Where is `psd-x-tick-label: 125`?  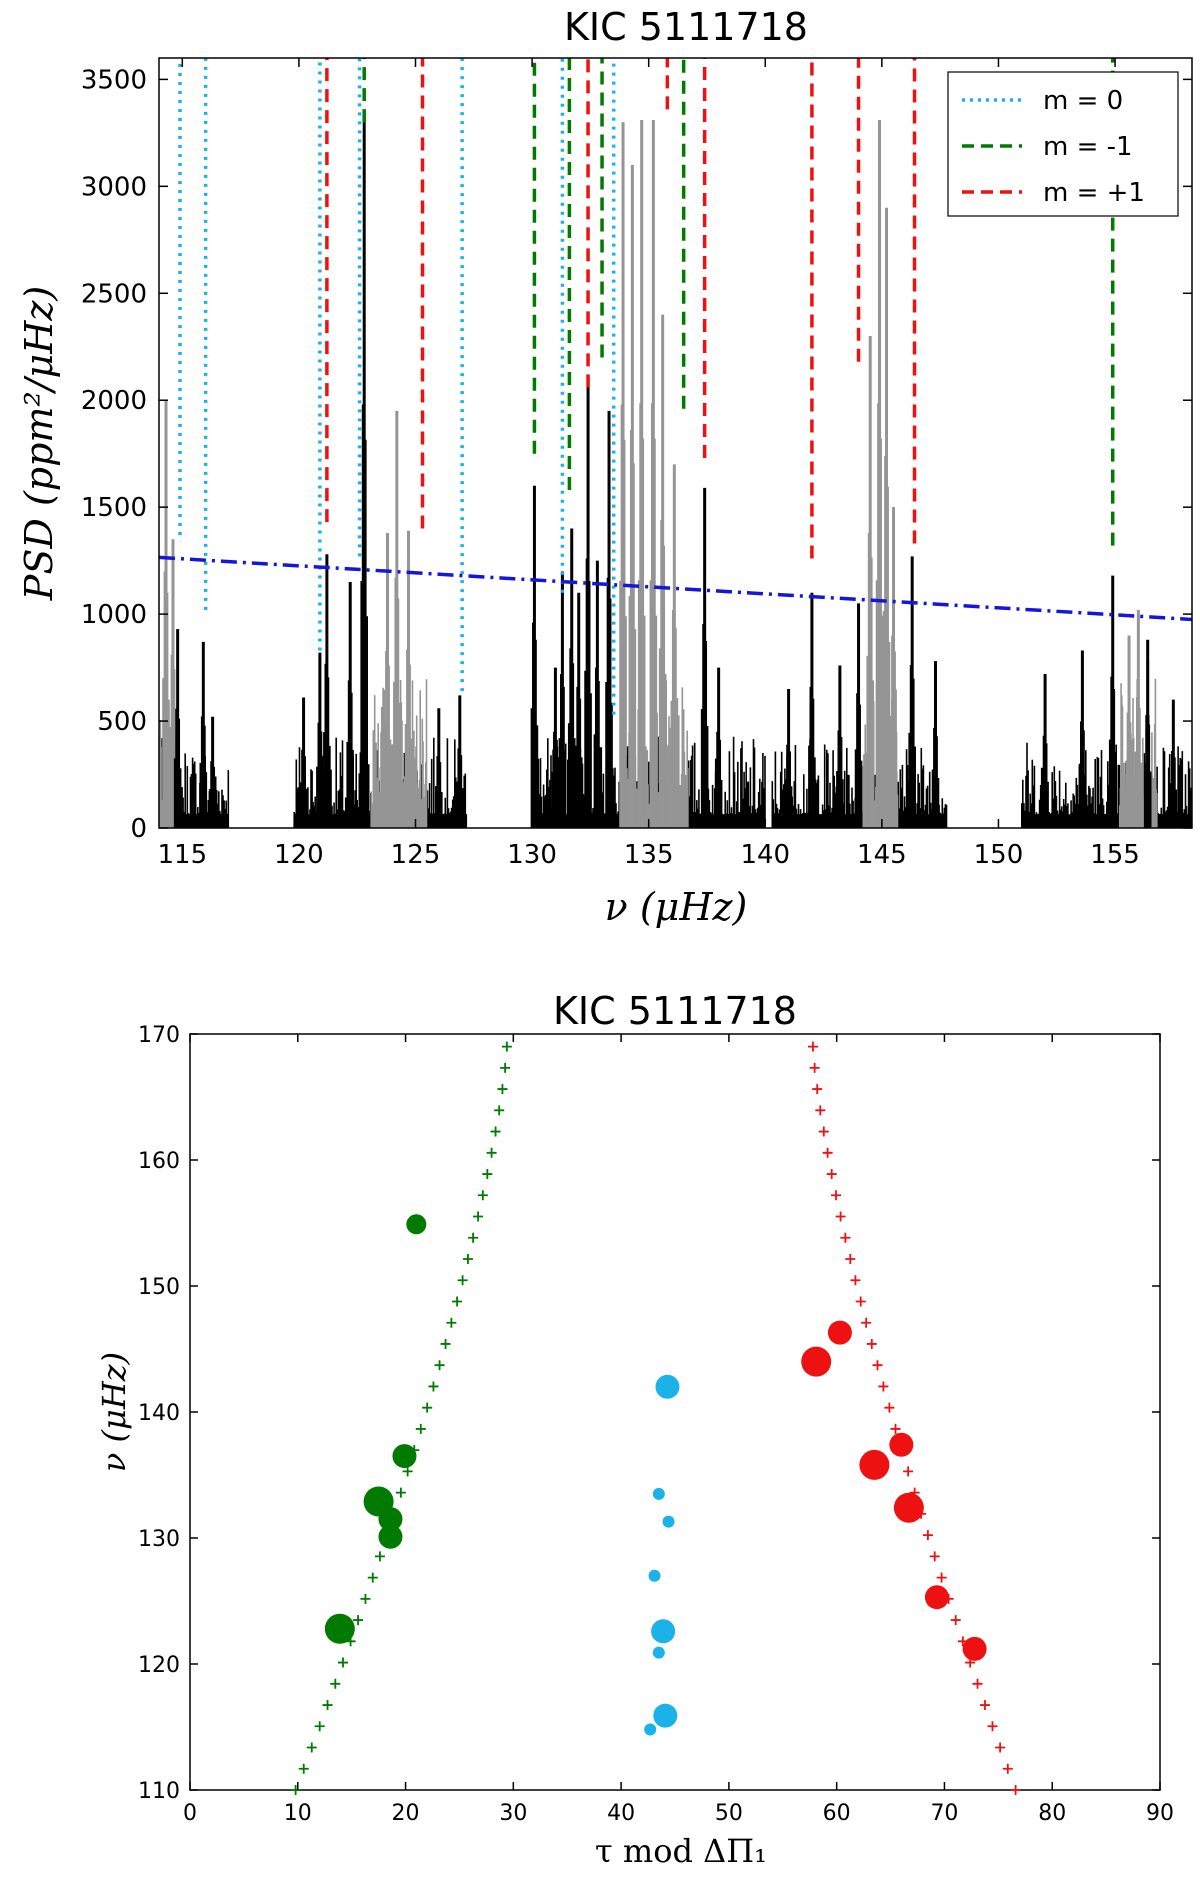 psd-x-tick-label: 125 is located at coordinates (416, 855).